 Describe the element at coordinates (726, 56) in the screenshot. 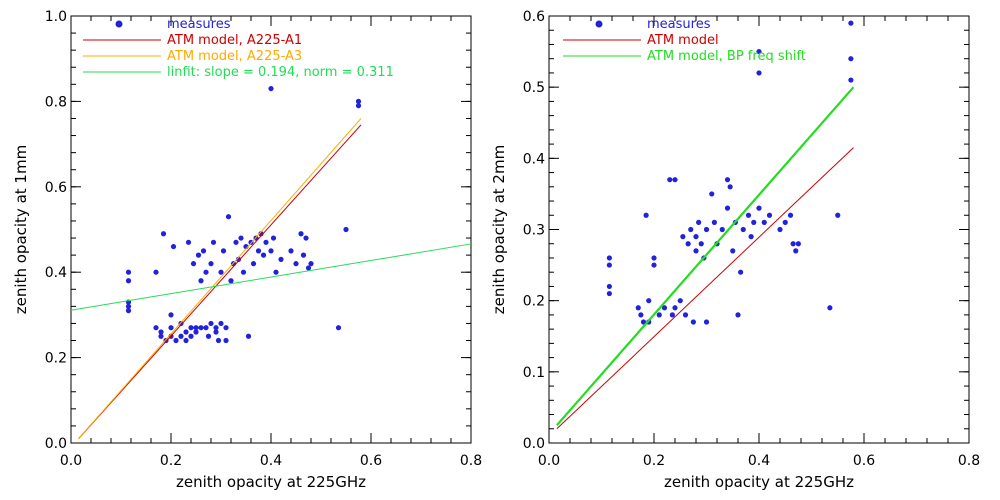

I see `legend-label: ATM model, BP freq shift` at that location.